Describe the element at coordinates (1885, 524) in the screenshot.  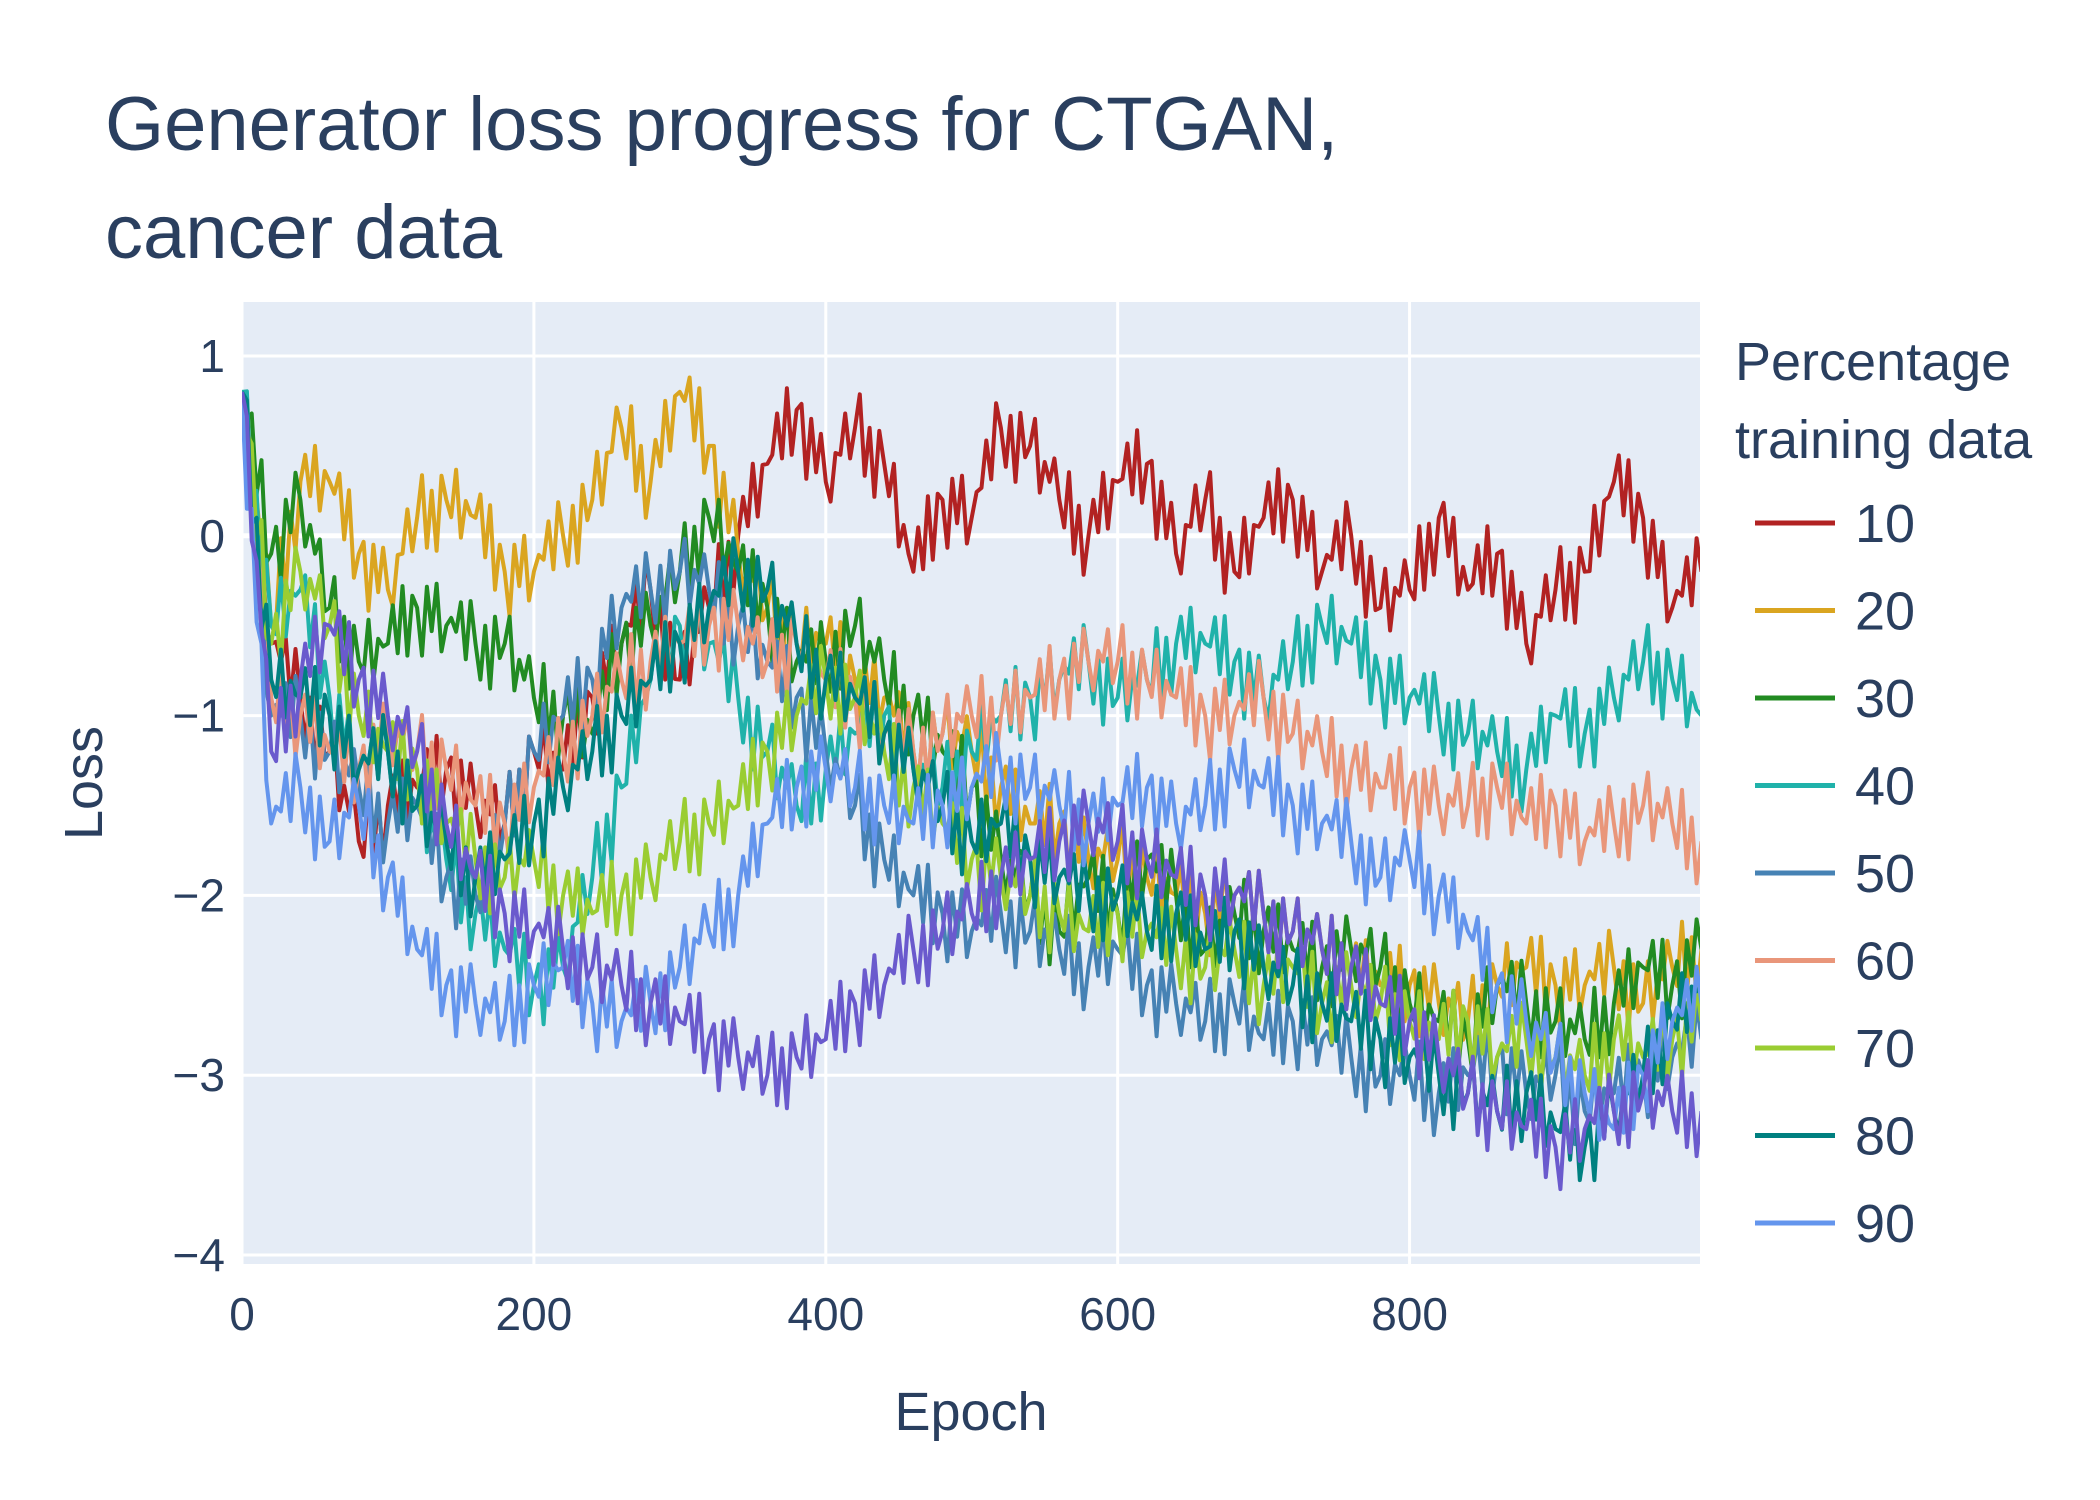
I see `legend-label: 10` at that location.